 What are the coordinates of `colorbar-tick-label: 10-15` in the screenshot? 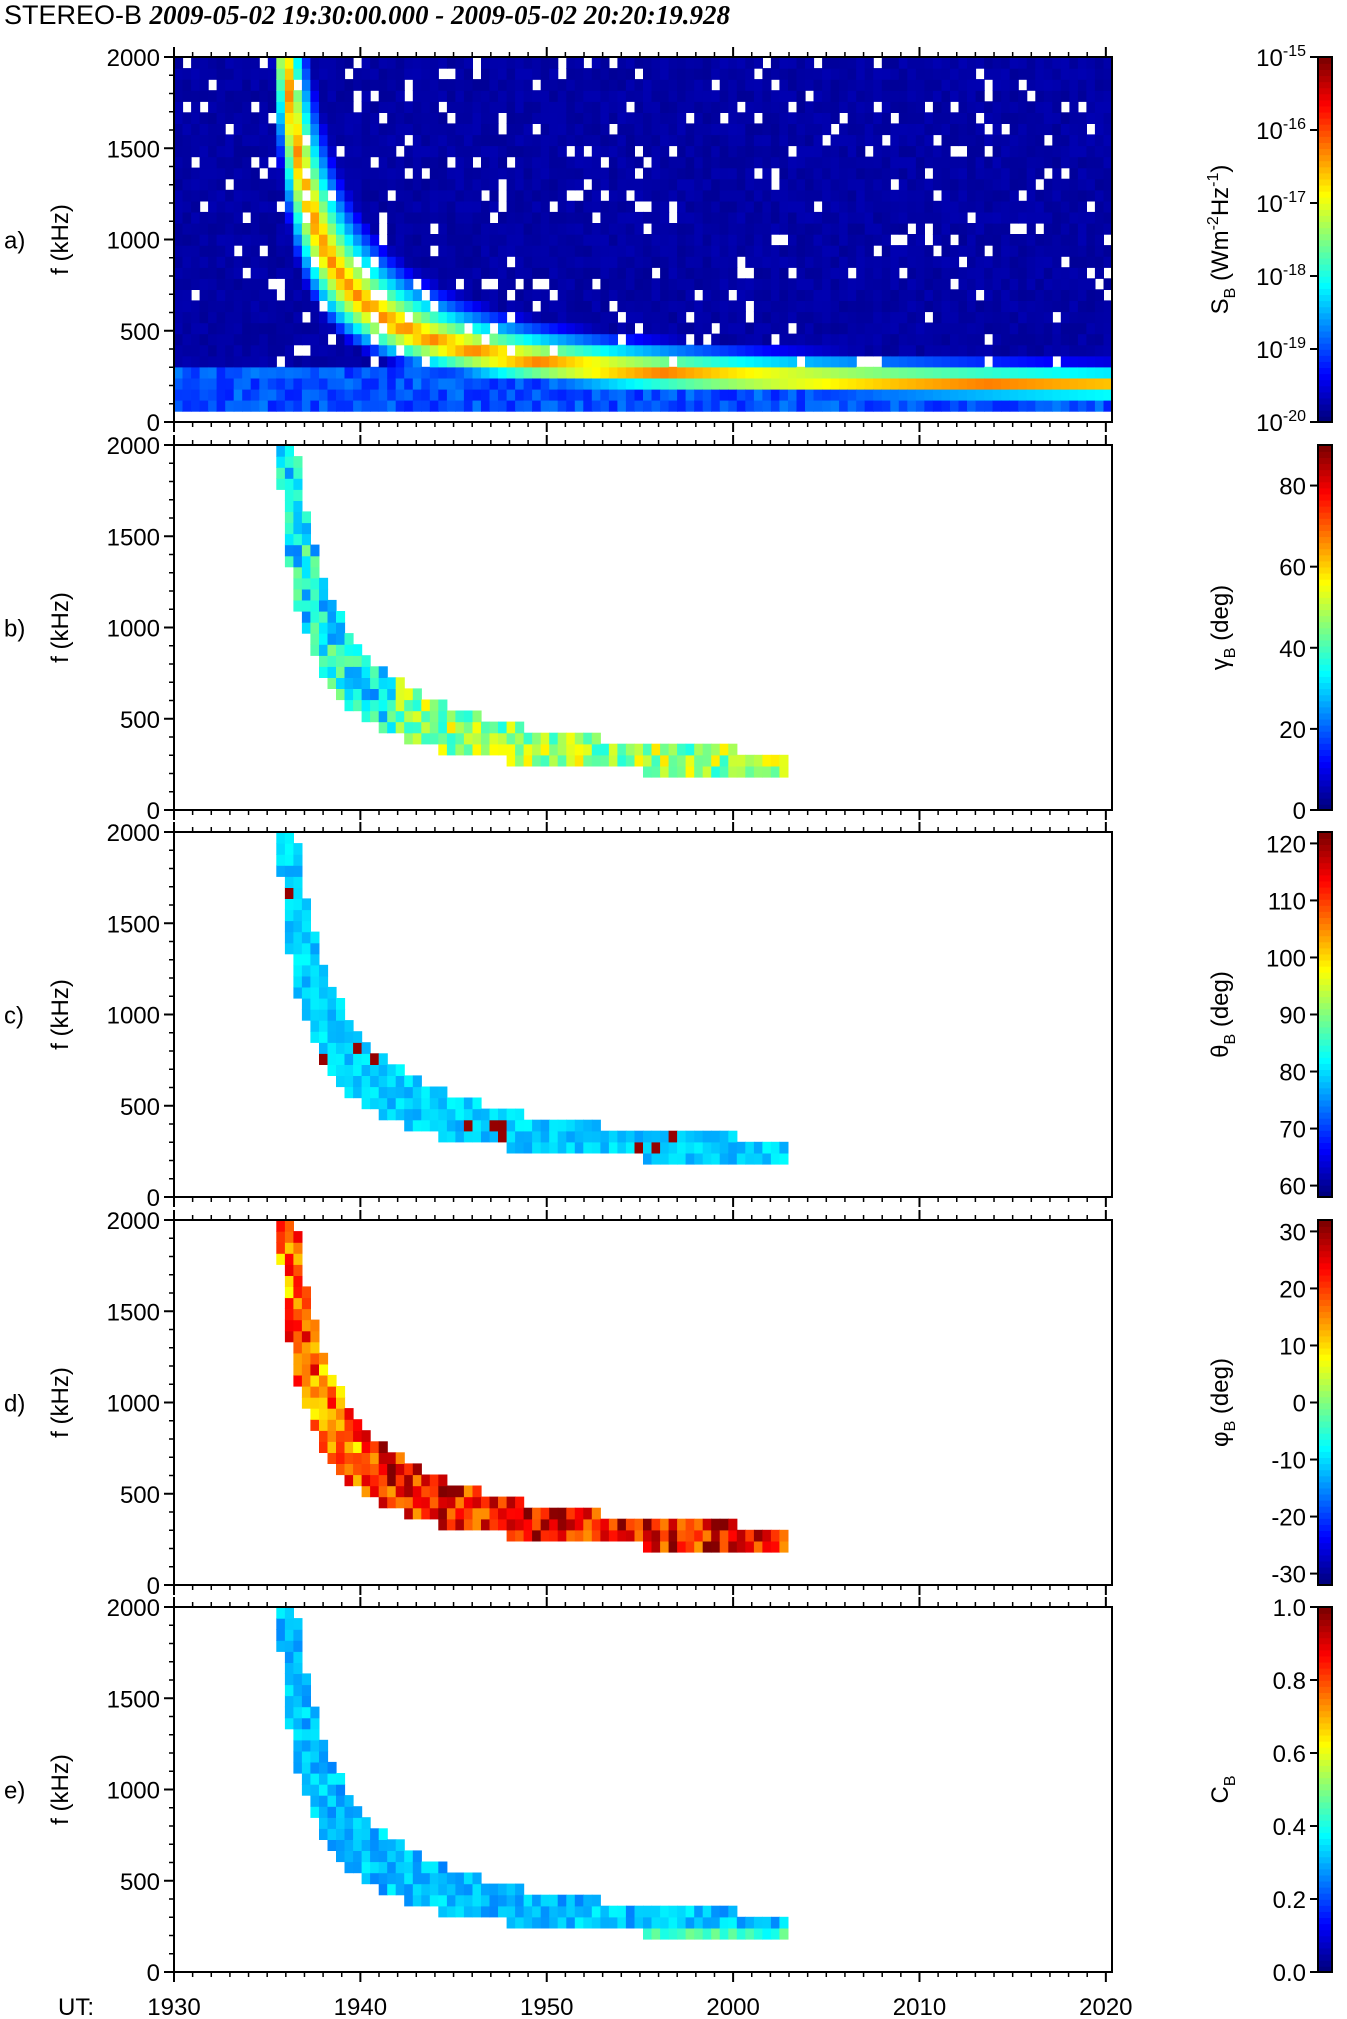 It's located at (1281, 57).